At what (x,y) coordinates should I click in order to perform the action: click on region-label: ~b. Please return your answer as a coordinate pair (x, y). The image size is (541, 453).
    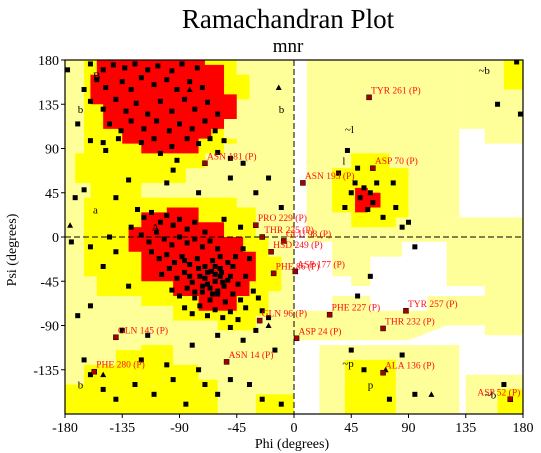
    Looking at the image, I should click on (484, 71).